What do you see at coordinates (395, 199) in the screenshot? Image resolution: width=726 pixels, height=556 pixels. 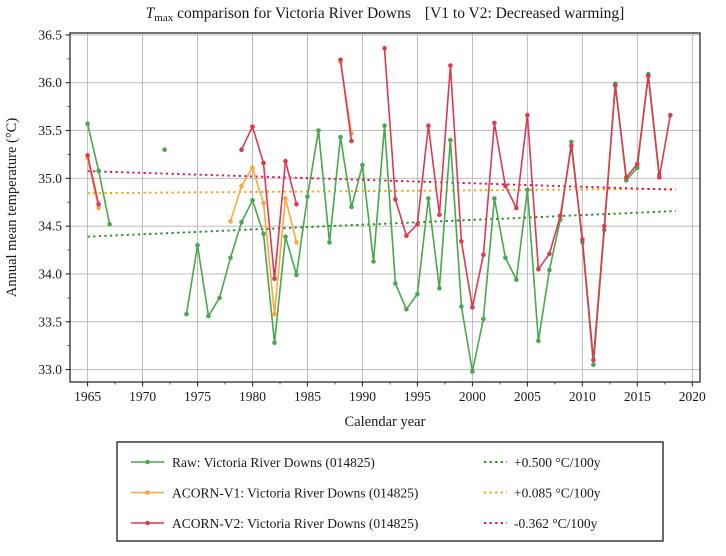 I see `series-acorn-v2-marker-1993` at bounding box center [395, 199].